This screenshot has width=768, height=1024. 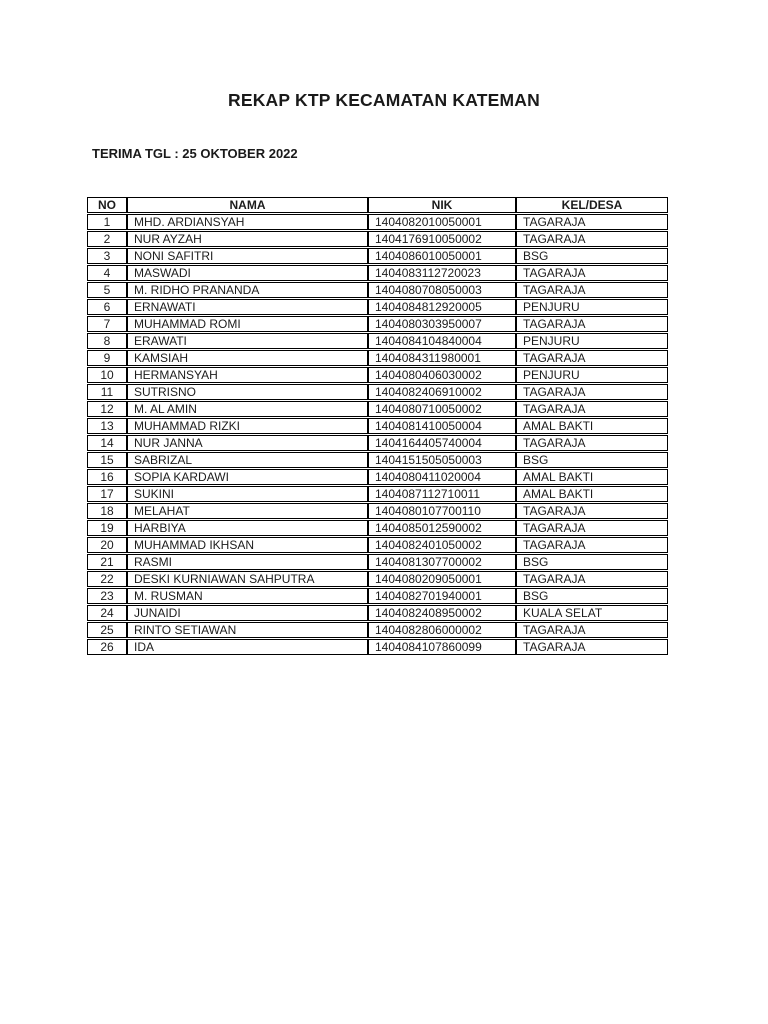 I want to click on table-row: 7 MUHAMMAD ROMI 1404080303950007 TAGARAJA, so click(x=377, y=324).